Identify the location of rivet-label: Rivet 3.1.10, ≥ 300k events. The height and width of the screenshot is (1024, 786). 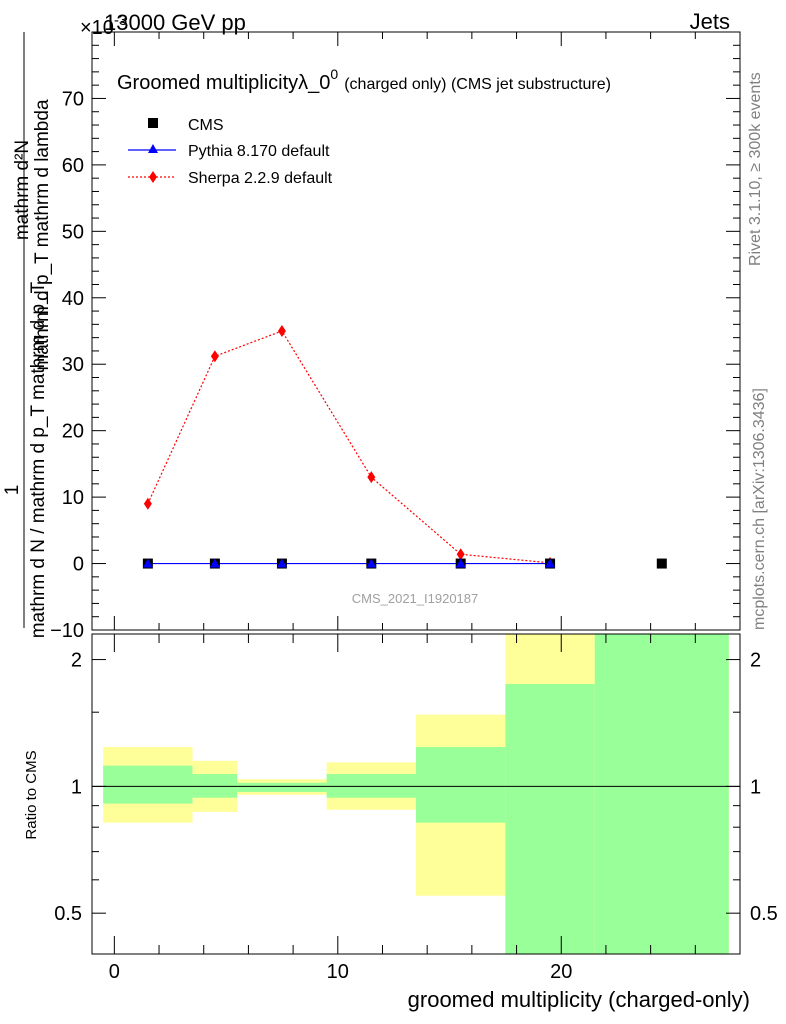
(755, 169).